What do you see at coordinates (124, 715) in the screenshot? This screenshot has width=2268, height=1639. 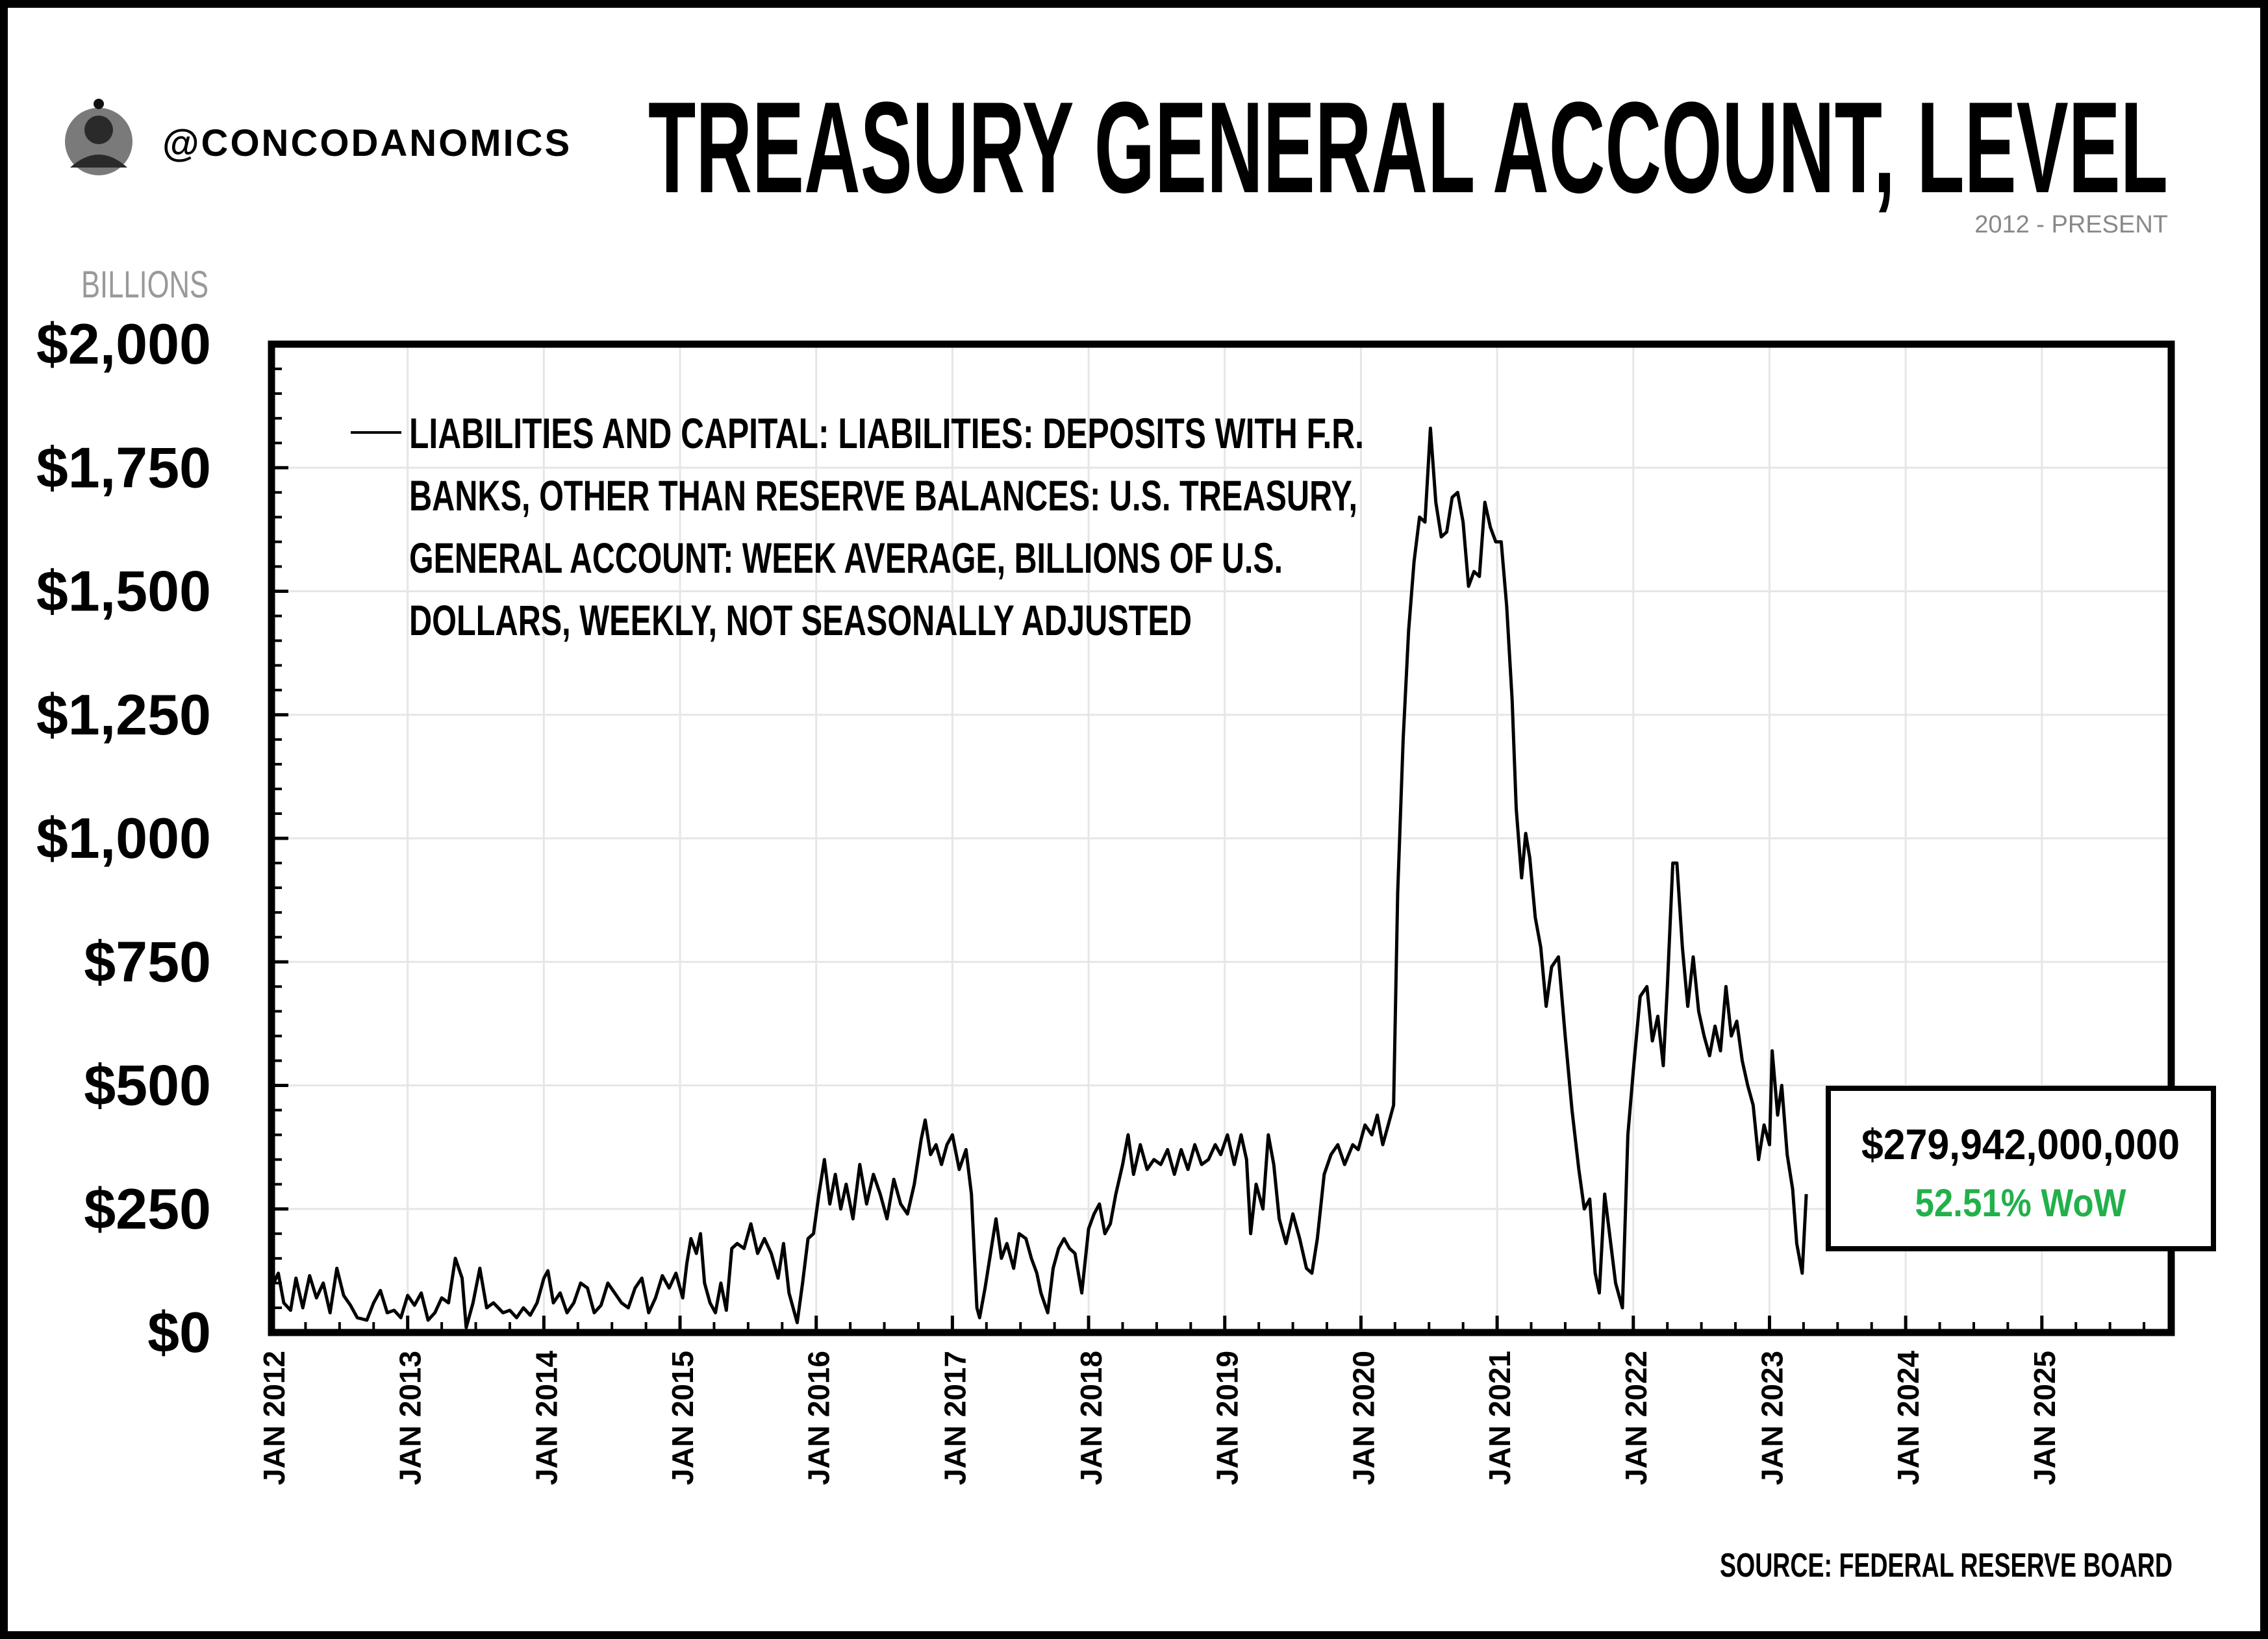 I see `y-tick-label: $1,250` at bounding box center [124, 715].